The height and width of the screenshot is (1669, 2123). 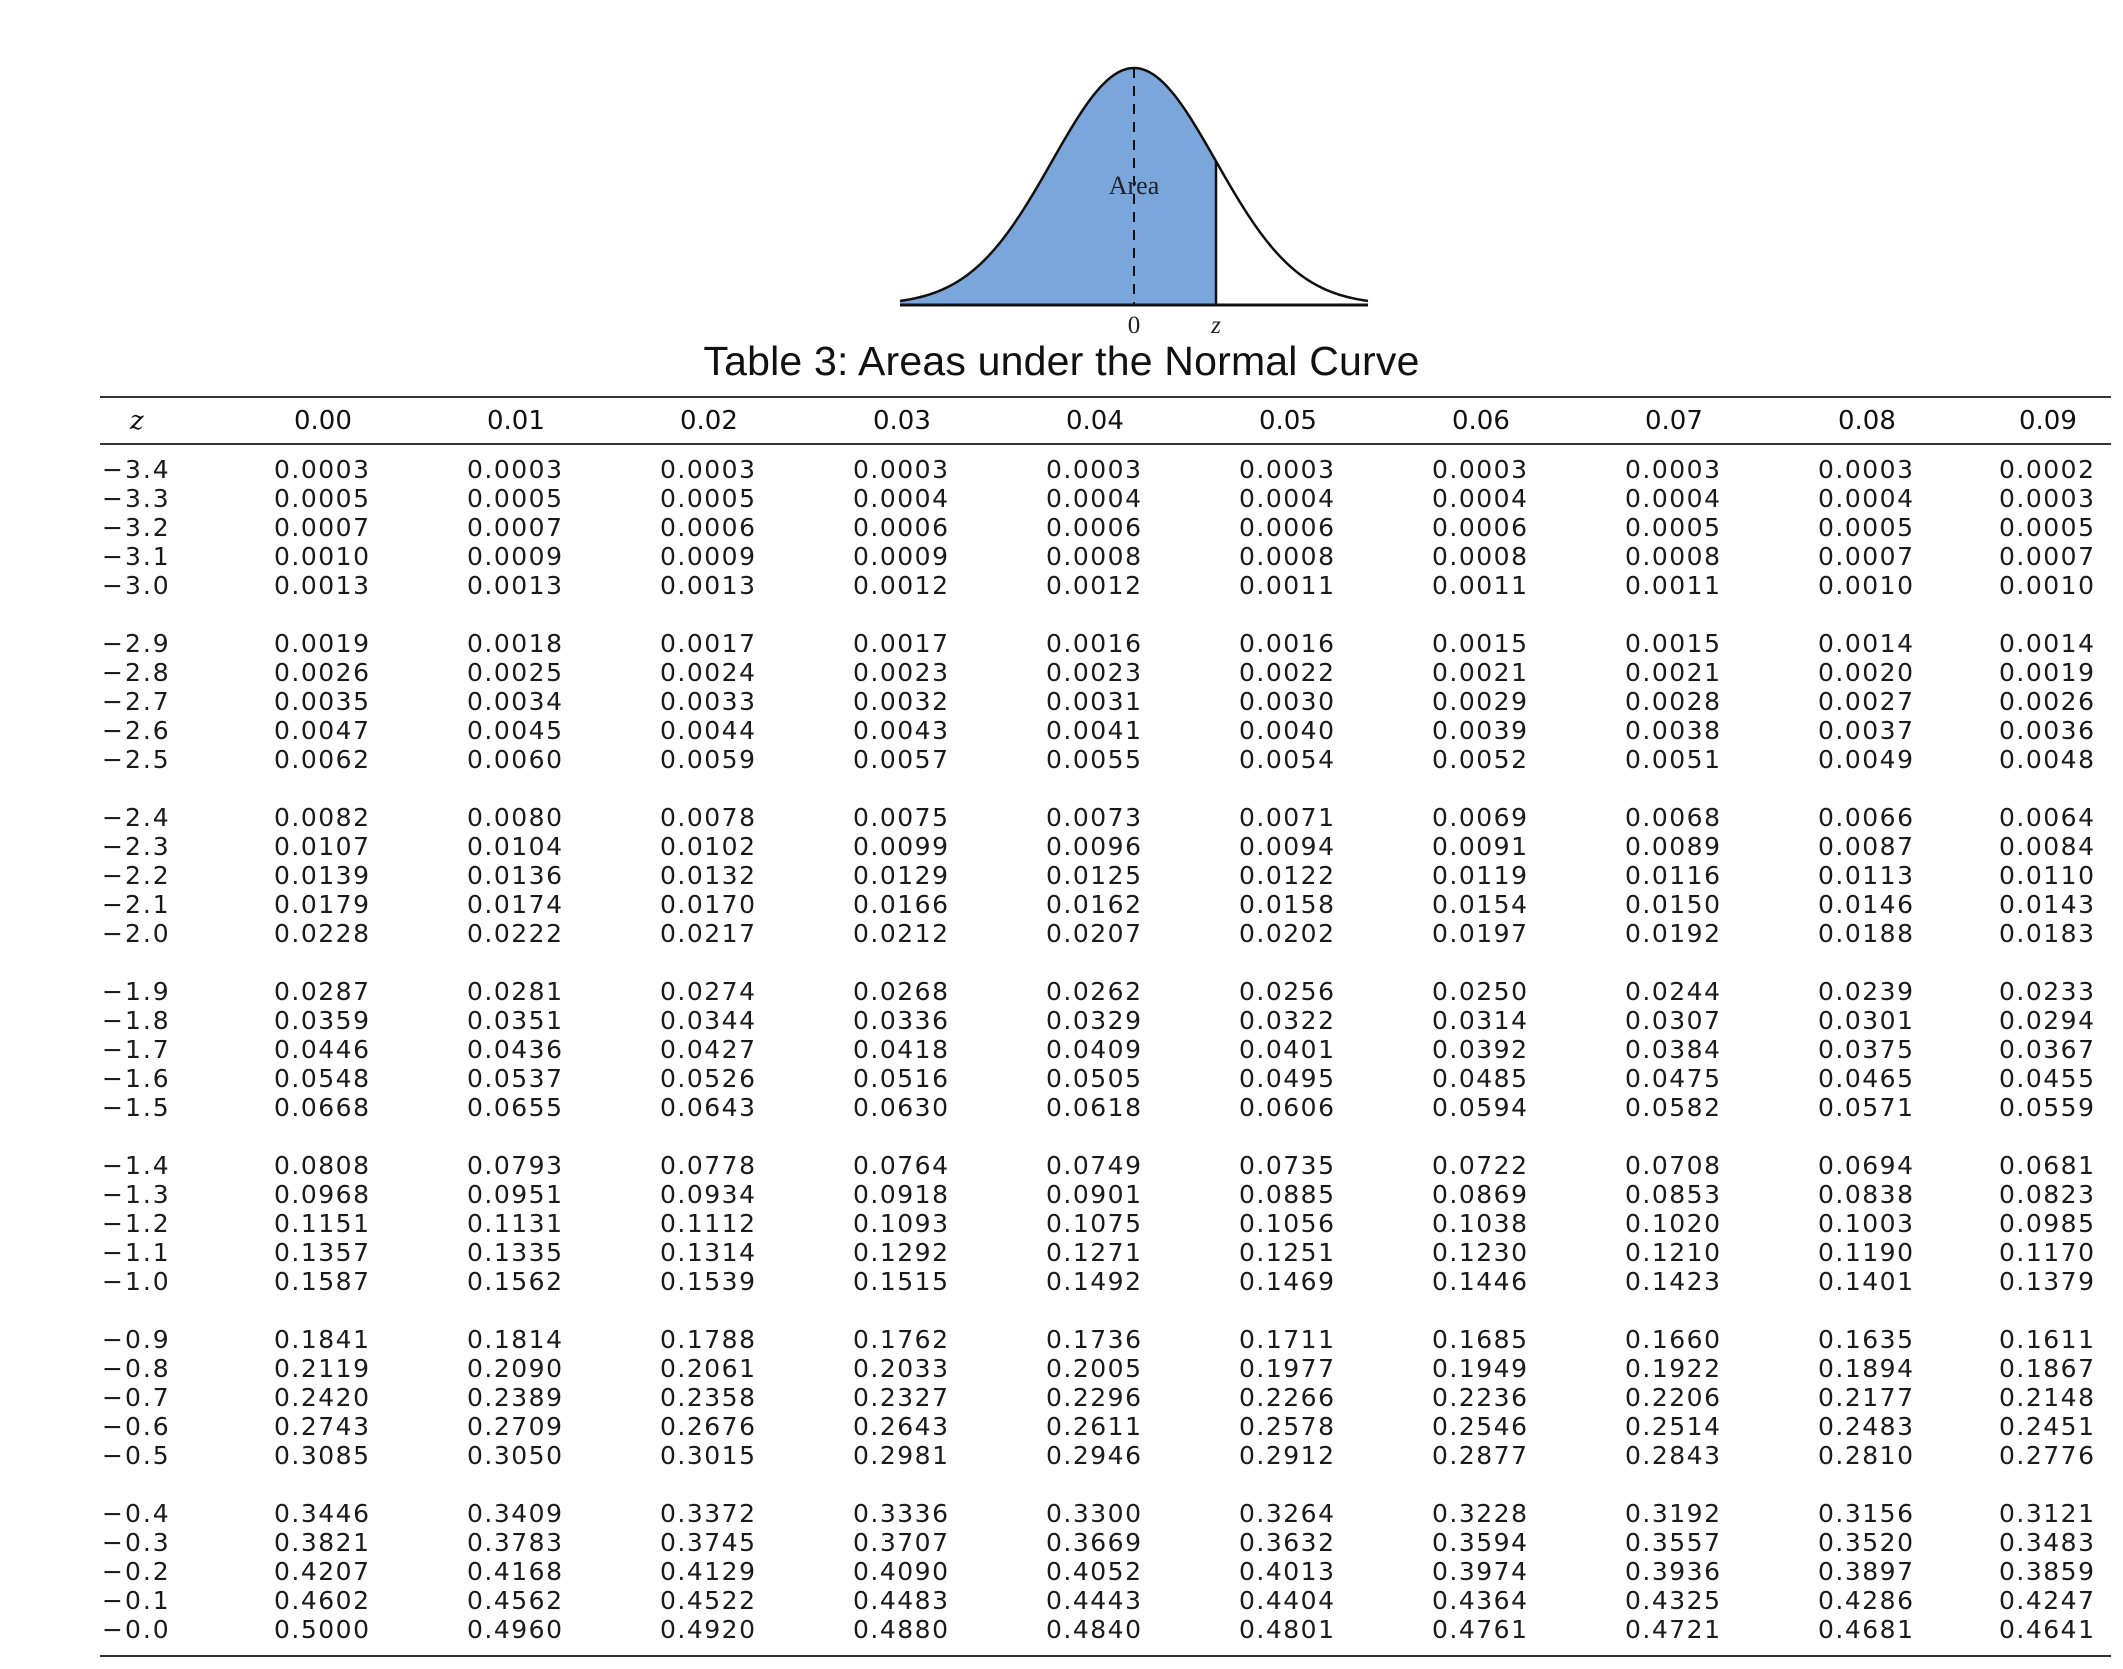 What do you see at coordinates (901, 1368) in the screenshot?
I see `area-value-cell: 0.2033` at bounding box center [901, 1368].